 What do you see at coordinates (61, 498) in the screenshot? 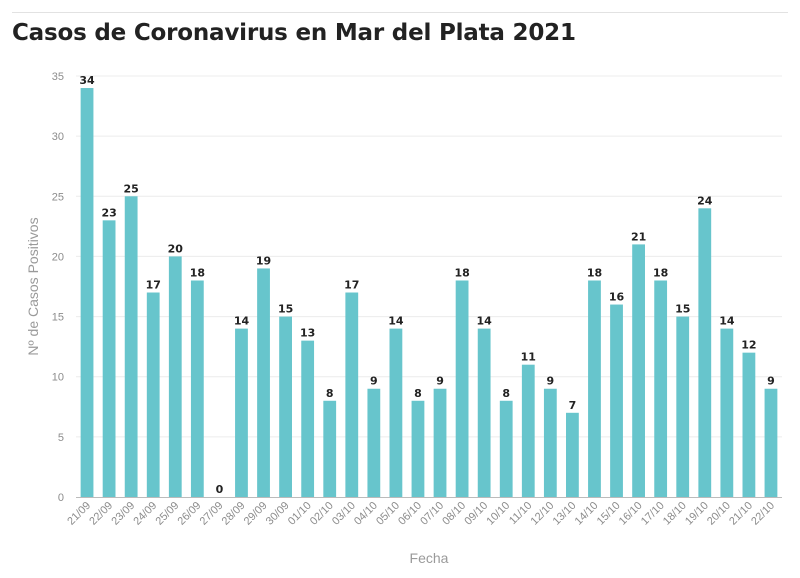
I see `y-tick-label: 0` at bounding box center [61, 498].